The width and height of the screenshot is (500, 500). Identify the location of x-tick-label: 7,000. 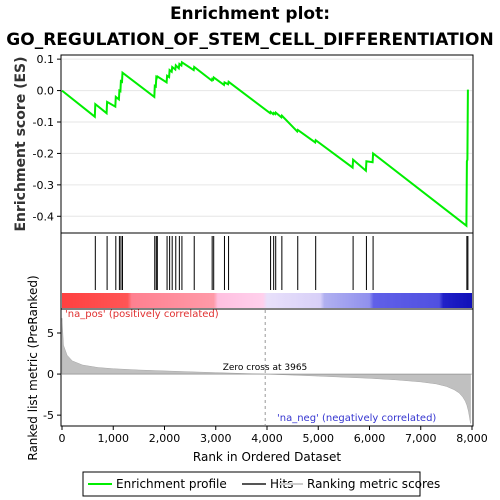
(421, 438).